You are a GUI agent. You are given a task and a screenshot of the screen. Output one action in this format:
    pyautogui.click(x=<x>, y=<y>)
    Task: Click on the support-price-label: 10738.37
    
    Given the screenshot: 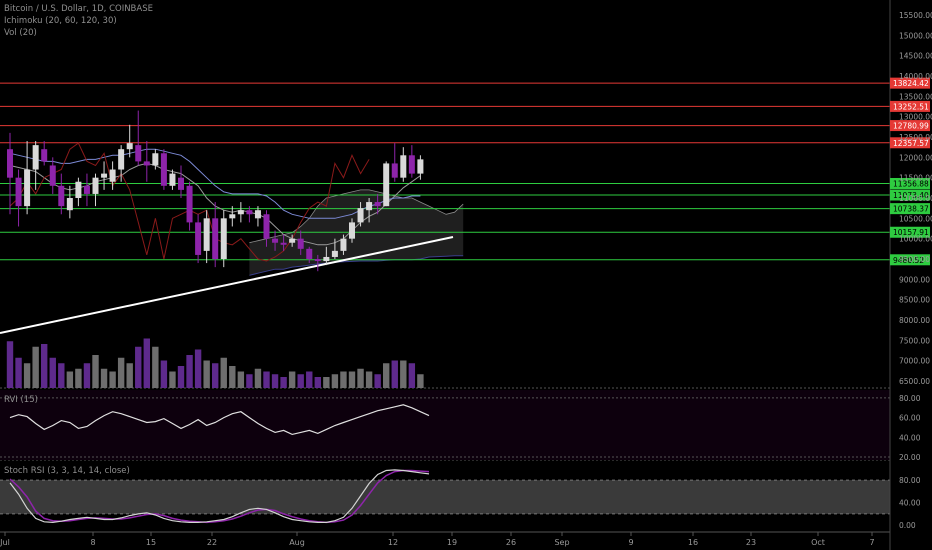 What is the action you would take?
    pyautogui.click(x=911, y=209)
    